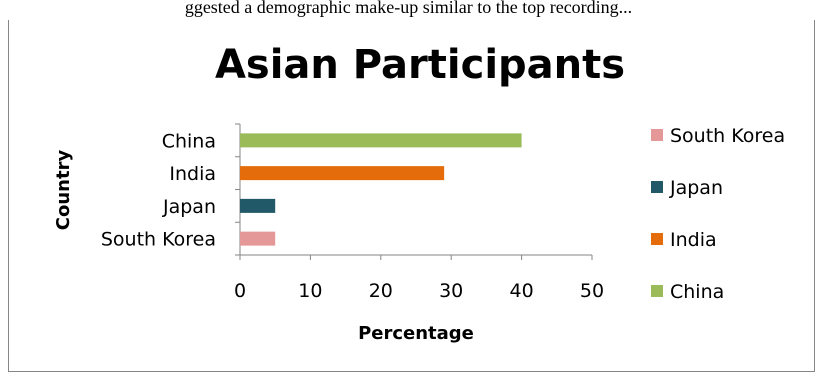 Image resolution: width=817 pixels, height=375 pixels. Describe the element at coordinates (381, 291) in the screenshot. I see `x-tick-label: 20` at that location.